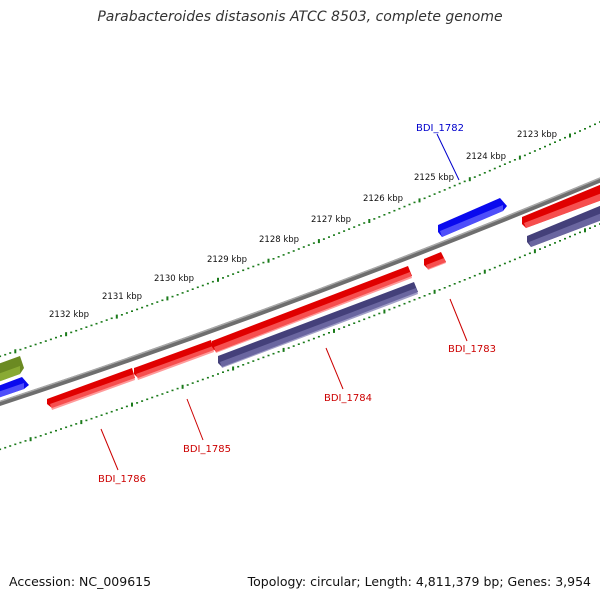  I want to click on tick-label: 2129 kbp, so click(227, 260).